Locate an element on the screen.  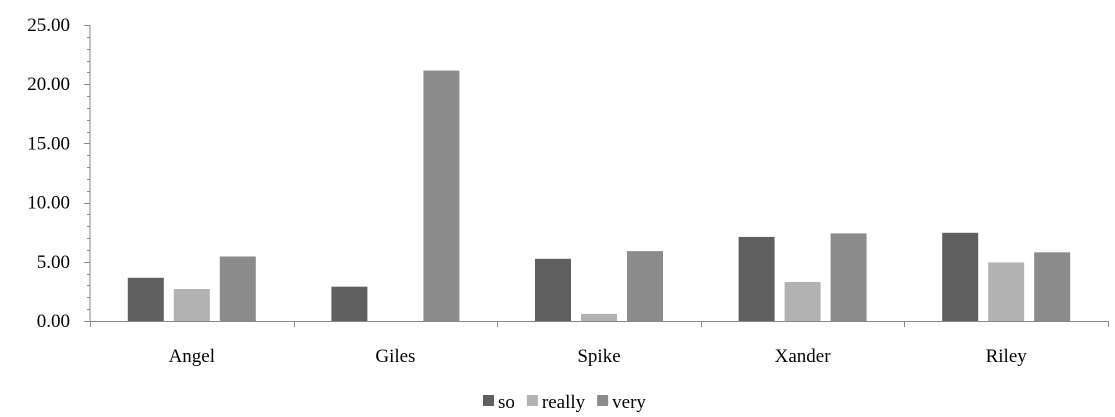
bar-very-spike is located at coordinates (645, 286).